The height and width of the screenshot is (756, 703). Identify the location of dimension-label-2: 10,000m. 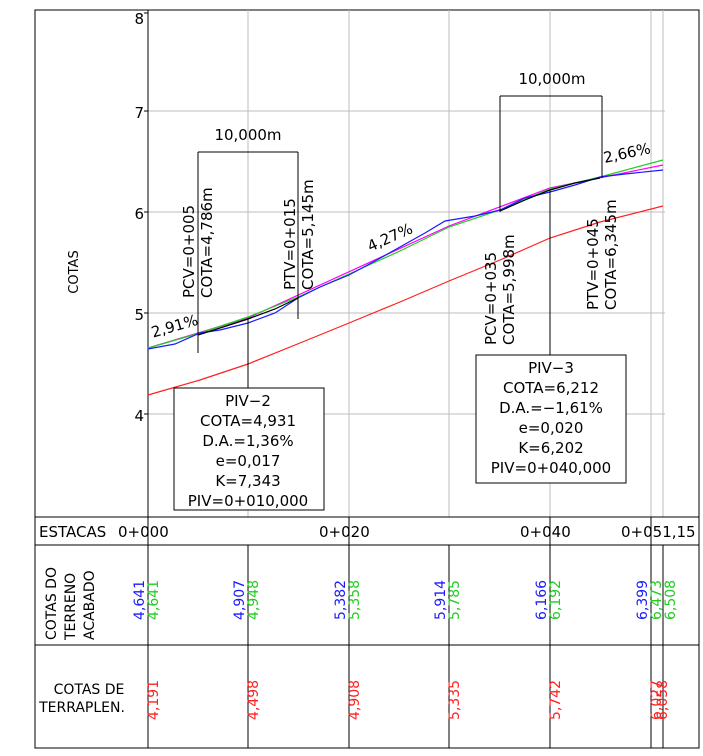
(551, 79).